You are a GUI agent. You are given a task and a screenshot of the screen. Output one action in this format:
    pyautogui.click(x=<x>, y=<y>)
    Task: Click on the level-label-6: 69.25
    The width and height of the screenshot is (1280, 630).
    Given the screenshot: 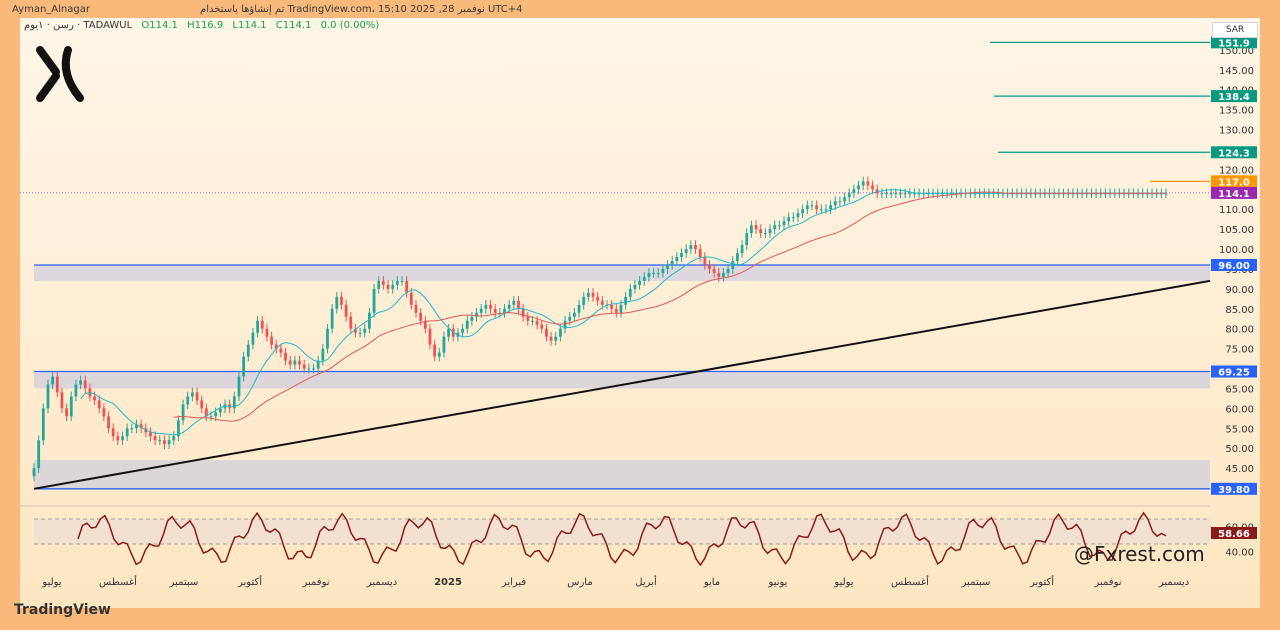 What is the action you would take?
    pyautogui.click(x=1234, y=372)
    